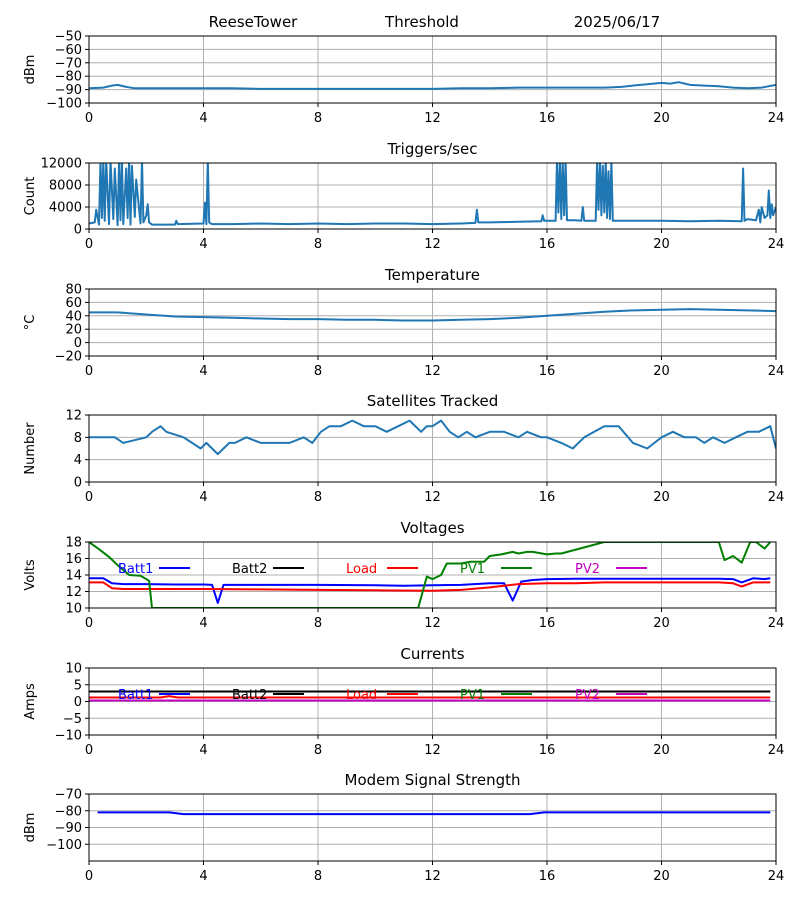 Image resolution: width=800 pixels, height=900 pixels. What do you see at coordinates (617, 22) in the screenshot?
I see `header-date: 2025/06/17` at bounding box center [617, 22].